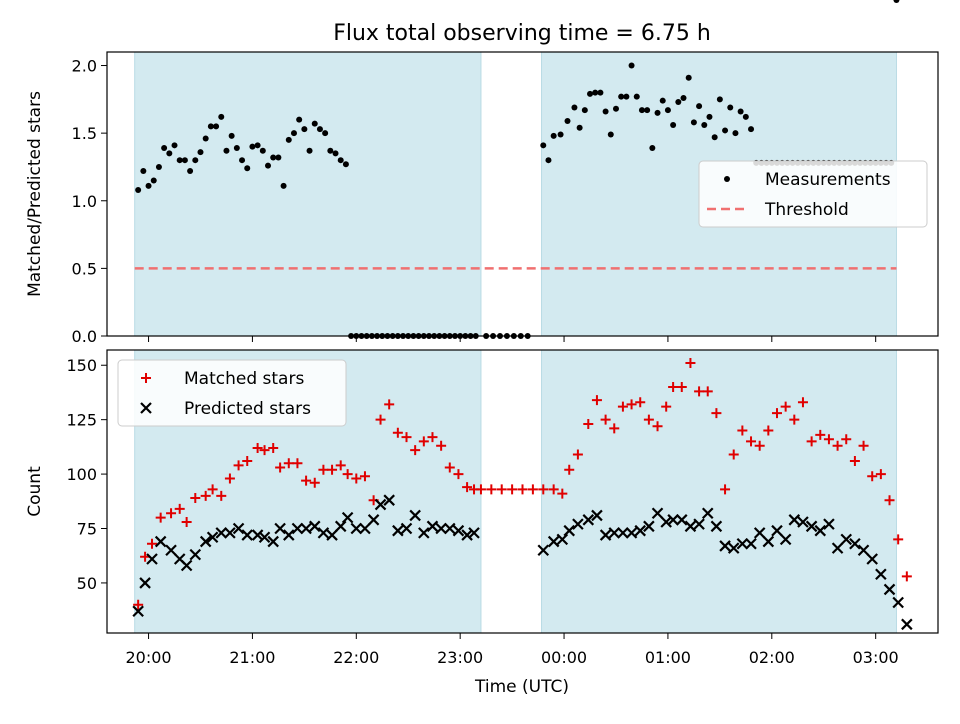 The height and width of the screenshot is (724, 960). What do you see at coordinates (668, 657) in the screenshot?
I see `x-tick-label: 01:00` at bounding box center [668, 657].